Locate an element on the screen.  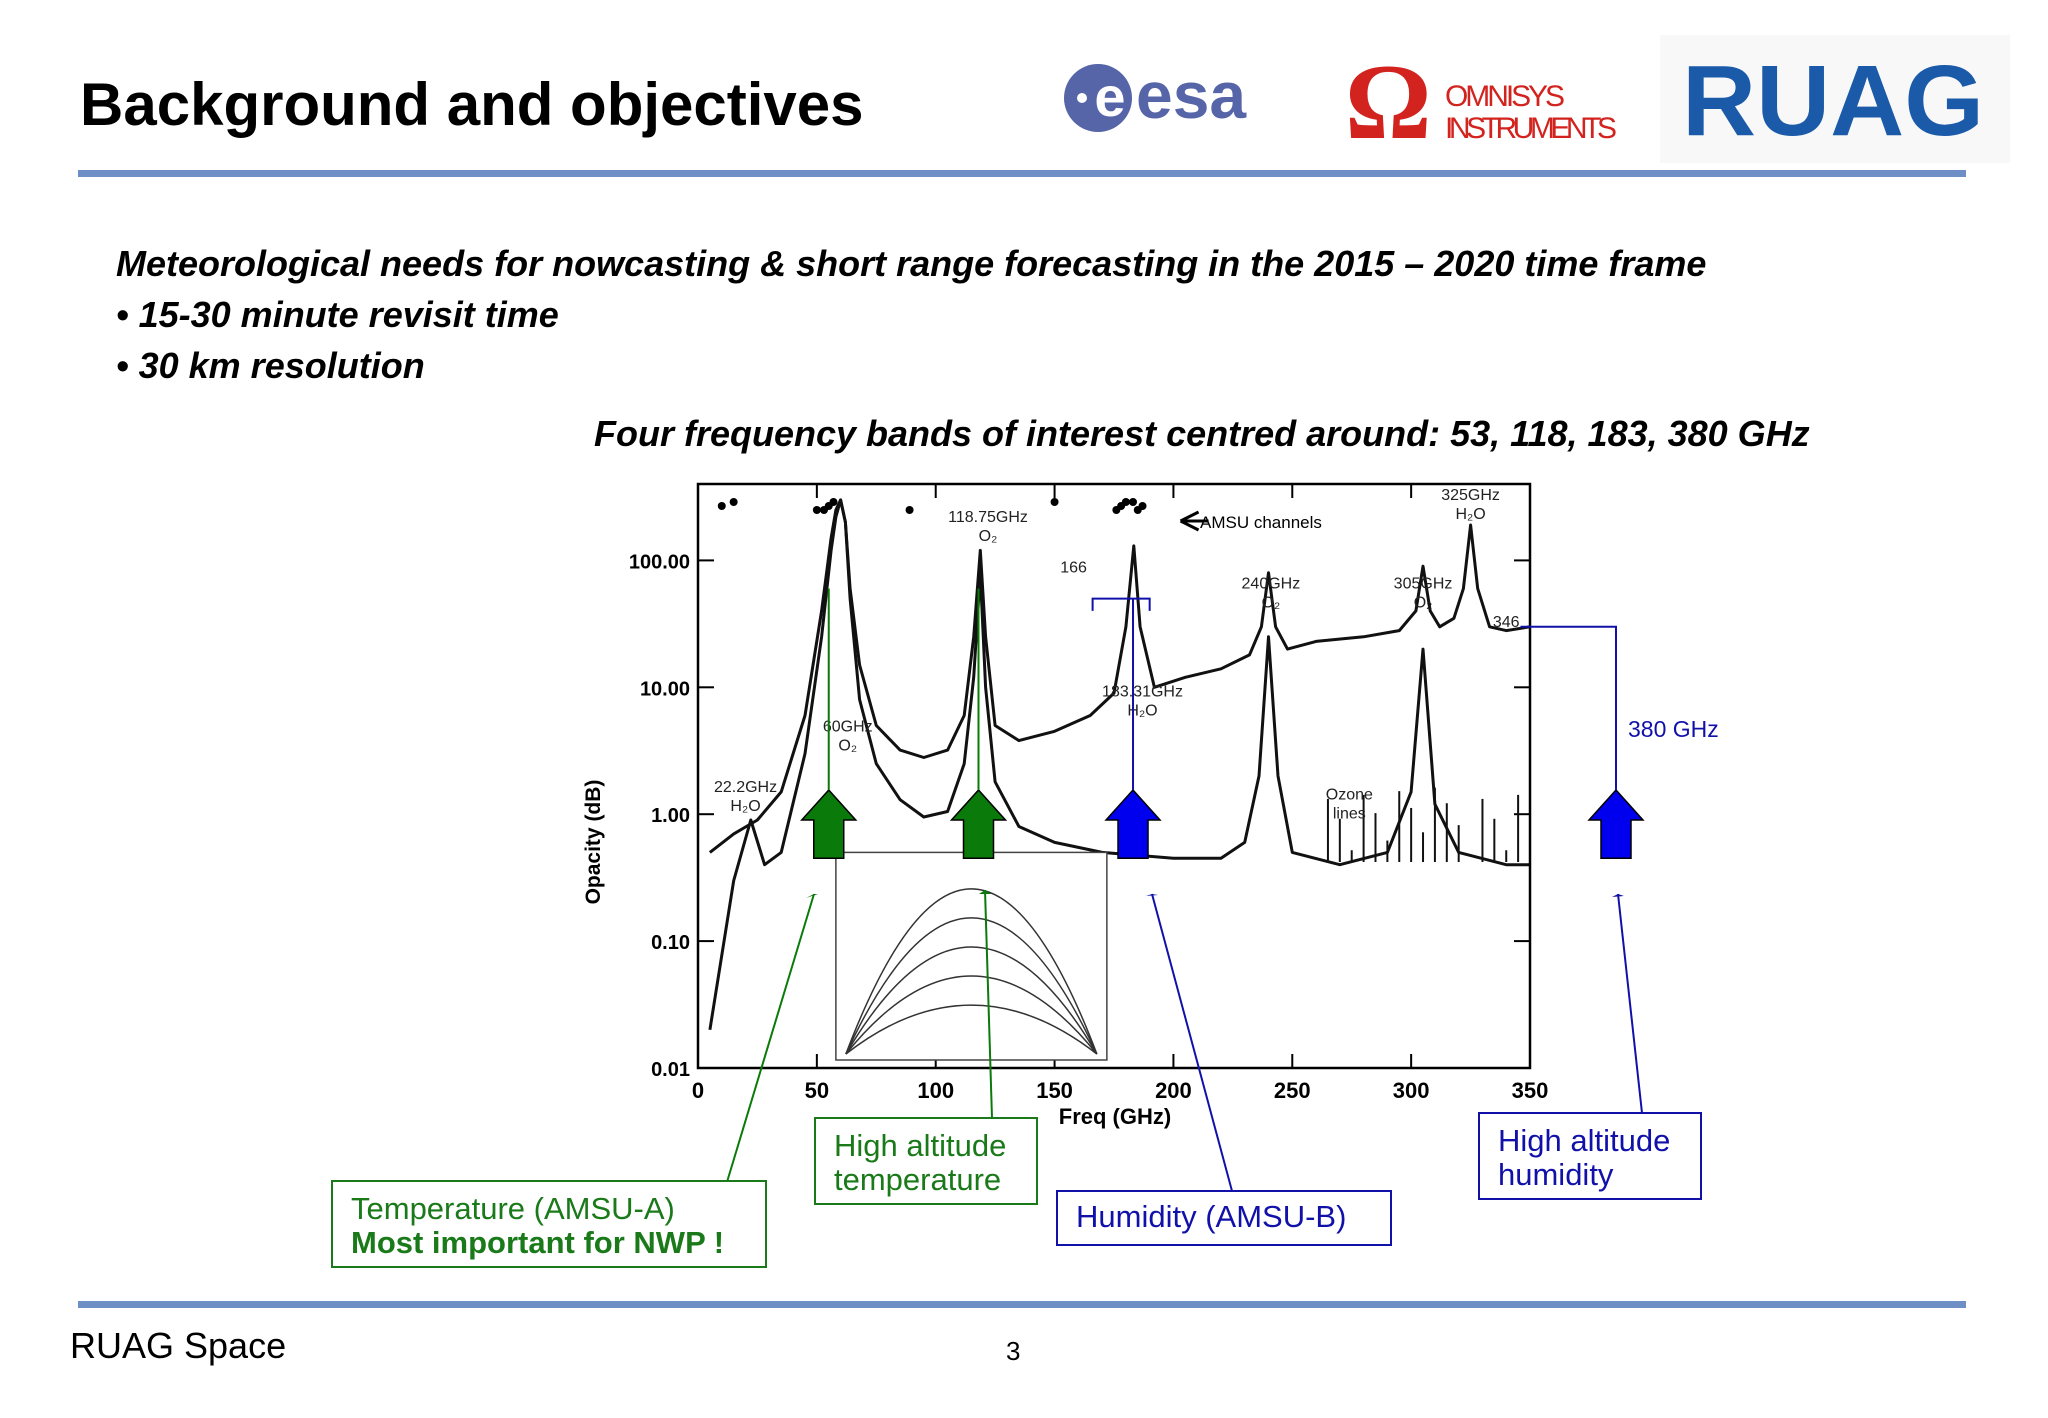
temperature-callout-title: Temperature (AMSU-A) is located at coordinates (513, 1208).